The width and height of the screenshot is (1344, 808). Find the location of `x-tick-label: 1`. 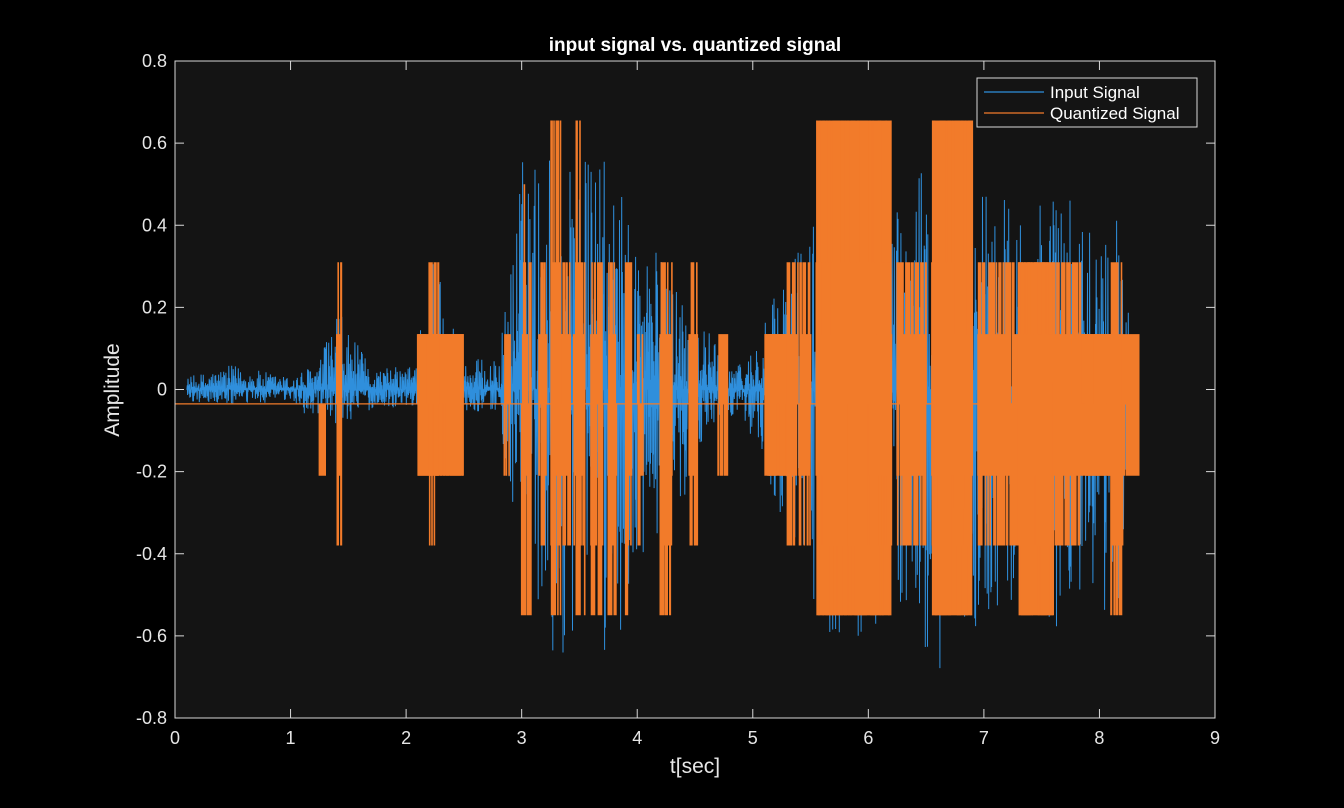

x-tick-label: 1 is located at coordinates (291, 738).